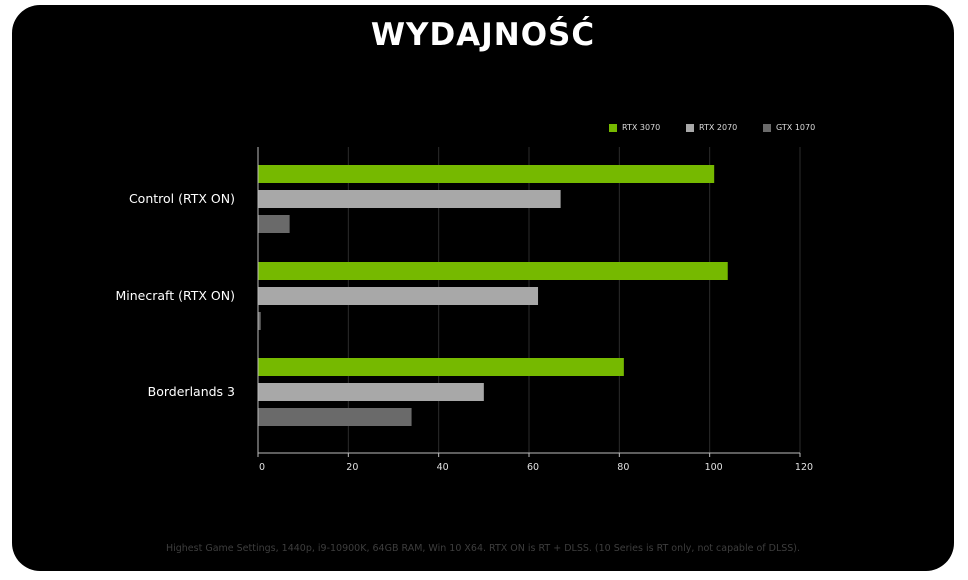 The image size is (968, 580). I want to click on chart-title: WYDAJNOŚĆ, so click(483, 35).